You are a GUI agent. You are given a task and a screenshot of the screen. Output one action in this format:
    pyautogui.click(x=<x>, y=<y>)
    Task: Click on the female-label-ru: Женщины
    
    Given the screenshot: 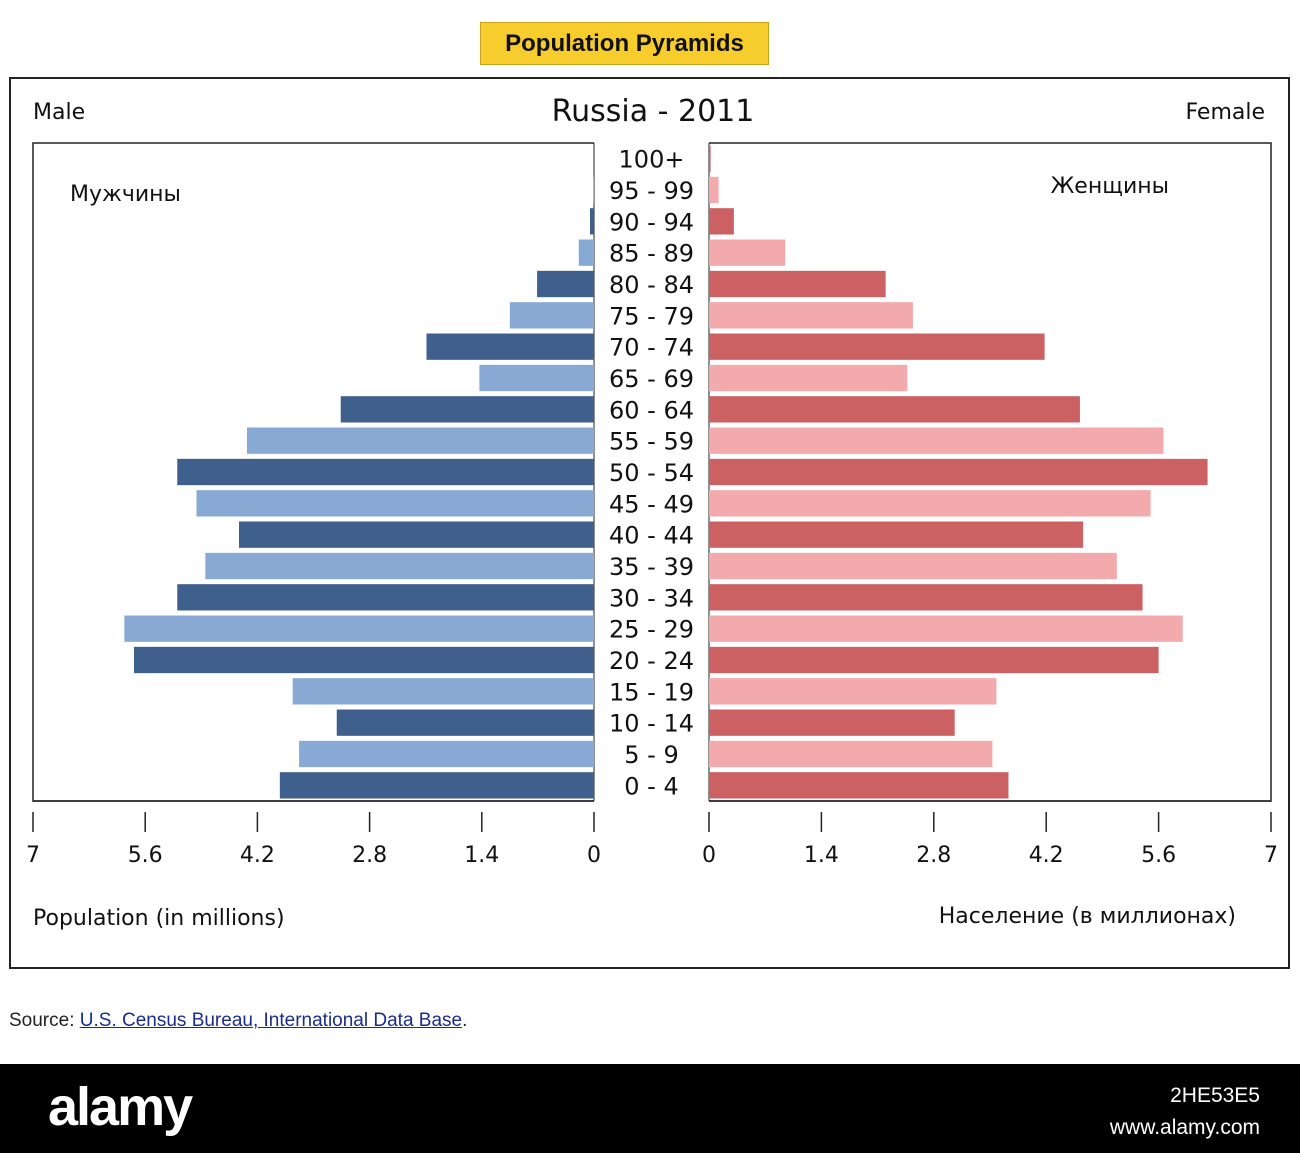 What is the action you would take?
    pyautogui.click(x=1110, y=186)
    